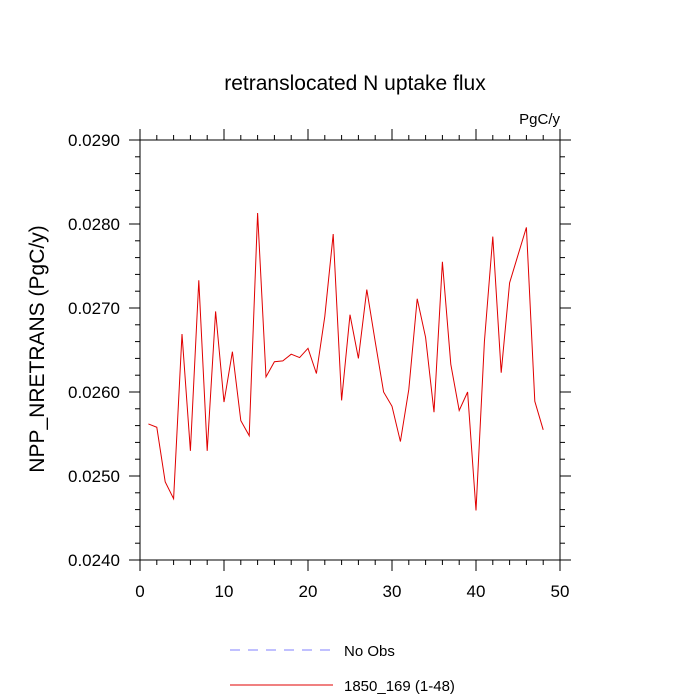  What do you see at coordinates (352, 591) in the screenshot?
I see `x-tick-labels: 0 10 20 30 40 50` at bounding box center [352, 591].